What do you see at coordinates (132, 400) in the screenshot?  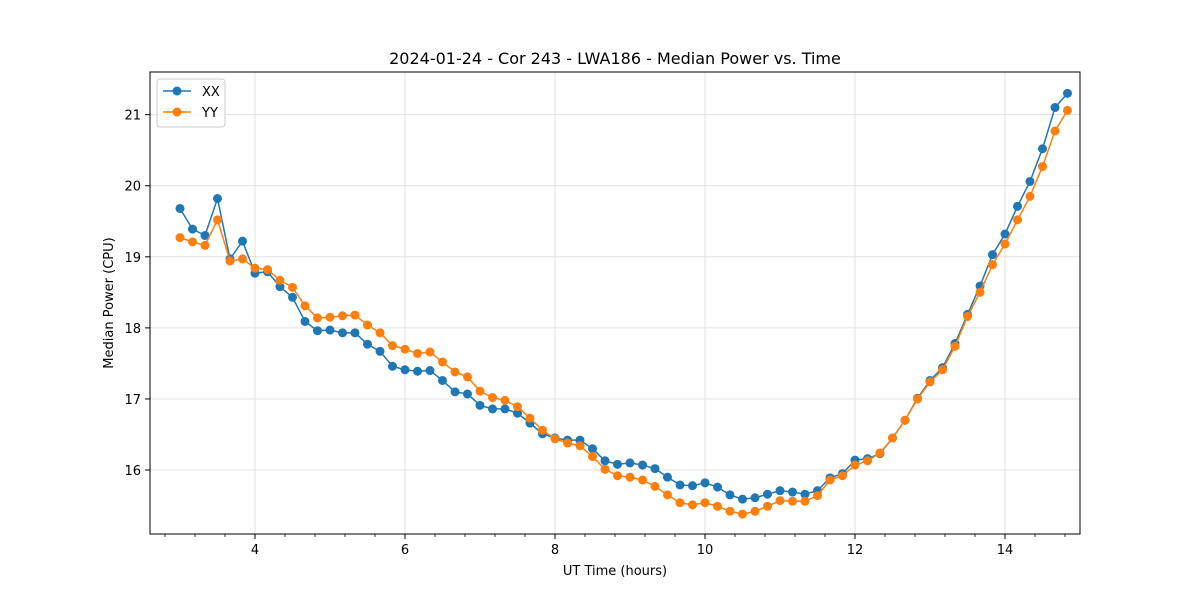 I see `y-tick-label: 17` at bounding box center [132, 400].